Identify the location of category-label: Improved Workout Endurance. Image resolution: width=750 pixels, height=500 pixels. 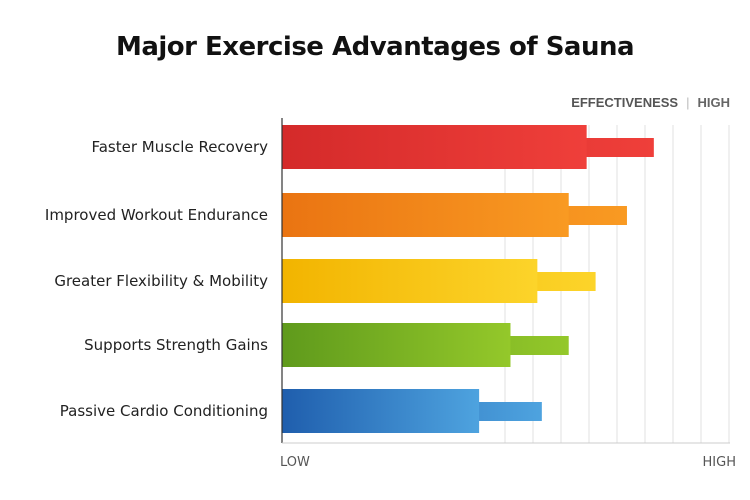
(156, 215).